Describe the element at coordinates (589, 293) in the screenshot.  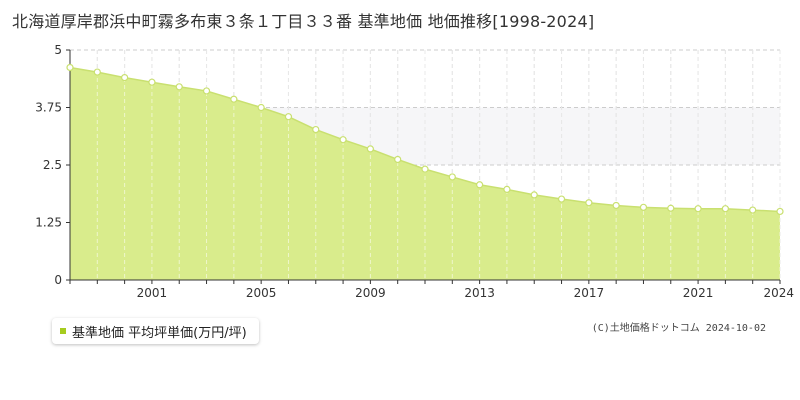
I see `x-tick-label: 2017` at that location.